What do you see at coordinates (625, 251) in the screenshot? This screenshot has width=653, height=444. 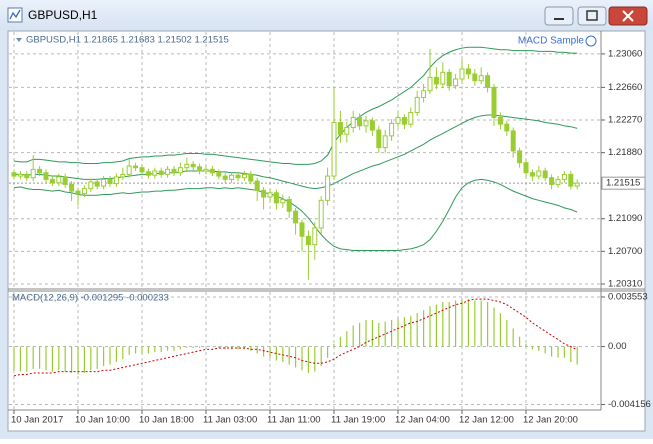 I see `y-tick-label: 1.20700` at bounding box center [625, 251].